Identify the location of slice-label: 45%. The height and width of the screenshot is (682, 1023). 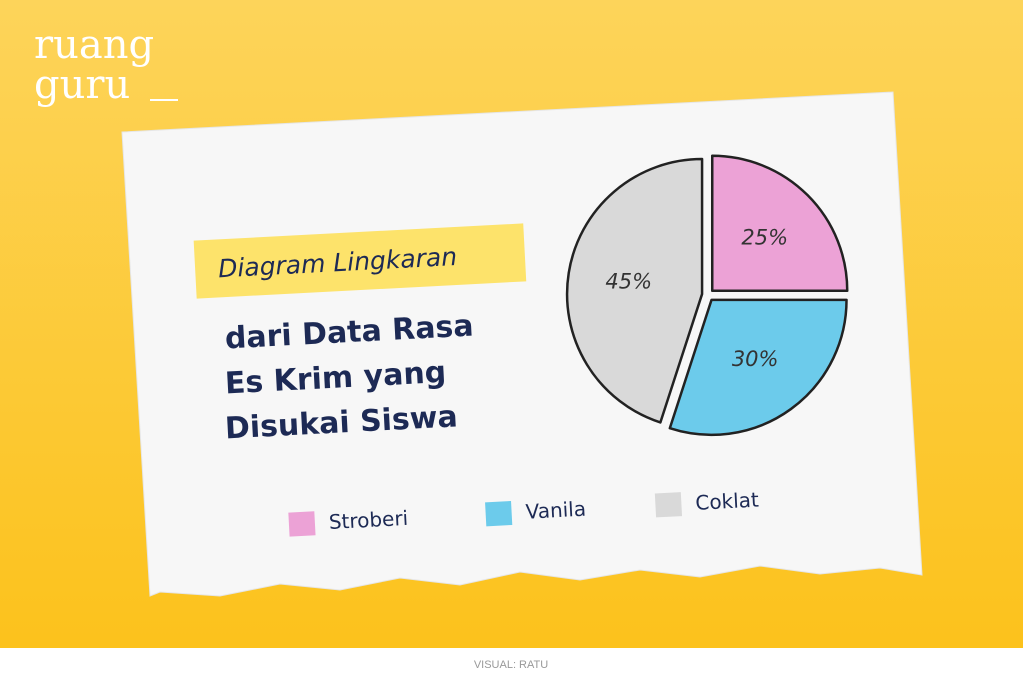
(628, 281).